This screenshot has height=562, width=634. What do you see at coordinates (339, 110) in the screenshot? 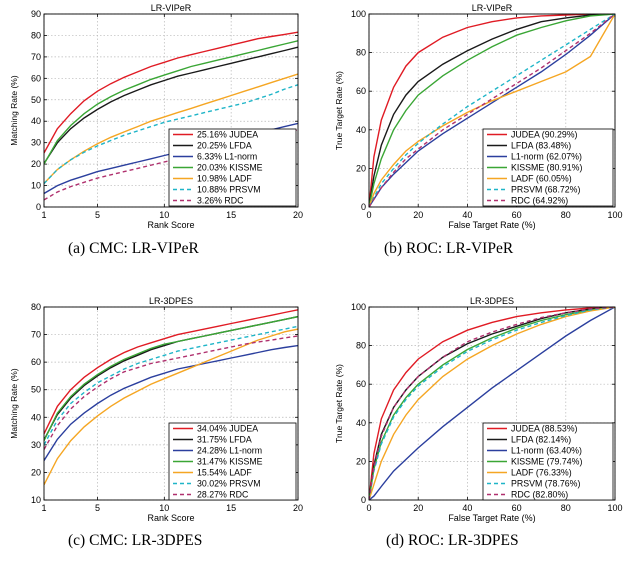
I see `y-axis-label: True Target Rate (%)` at bounding box center [339, 110].